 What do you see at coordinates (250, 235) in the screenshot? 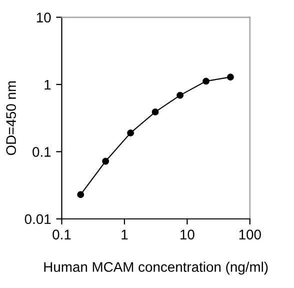
I see `x-tick-label: 100` at bounding box center [250, 235].